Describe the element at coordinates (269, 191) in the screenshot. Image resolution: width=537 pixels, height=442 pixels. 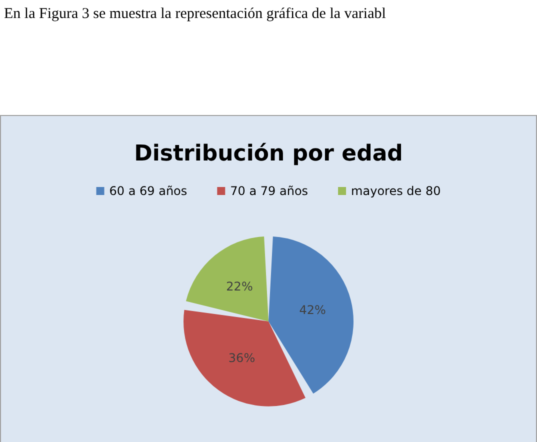
I see `legend-label: 70 a 79 años` at that location.